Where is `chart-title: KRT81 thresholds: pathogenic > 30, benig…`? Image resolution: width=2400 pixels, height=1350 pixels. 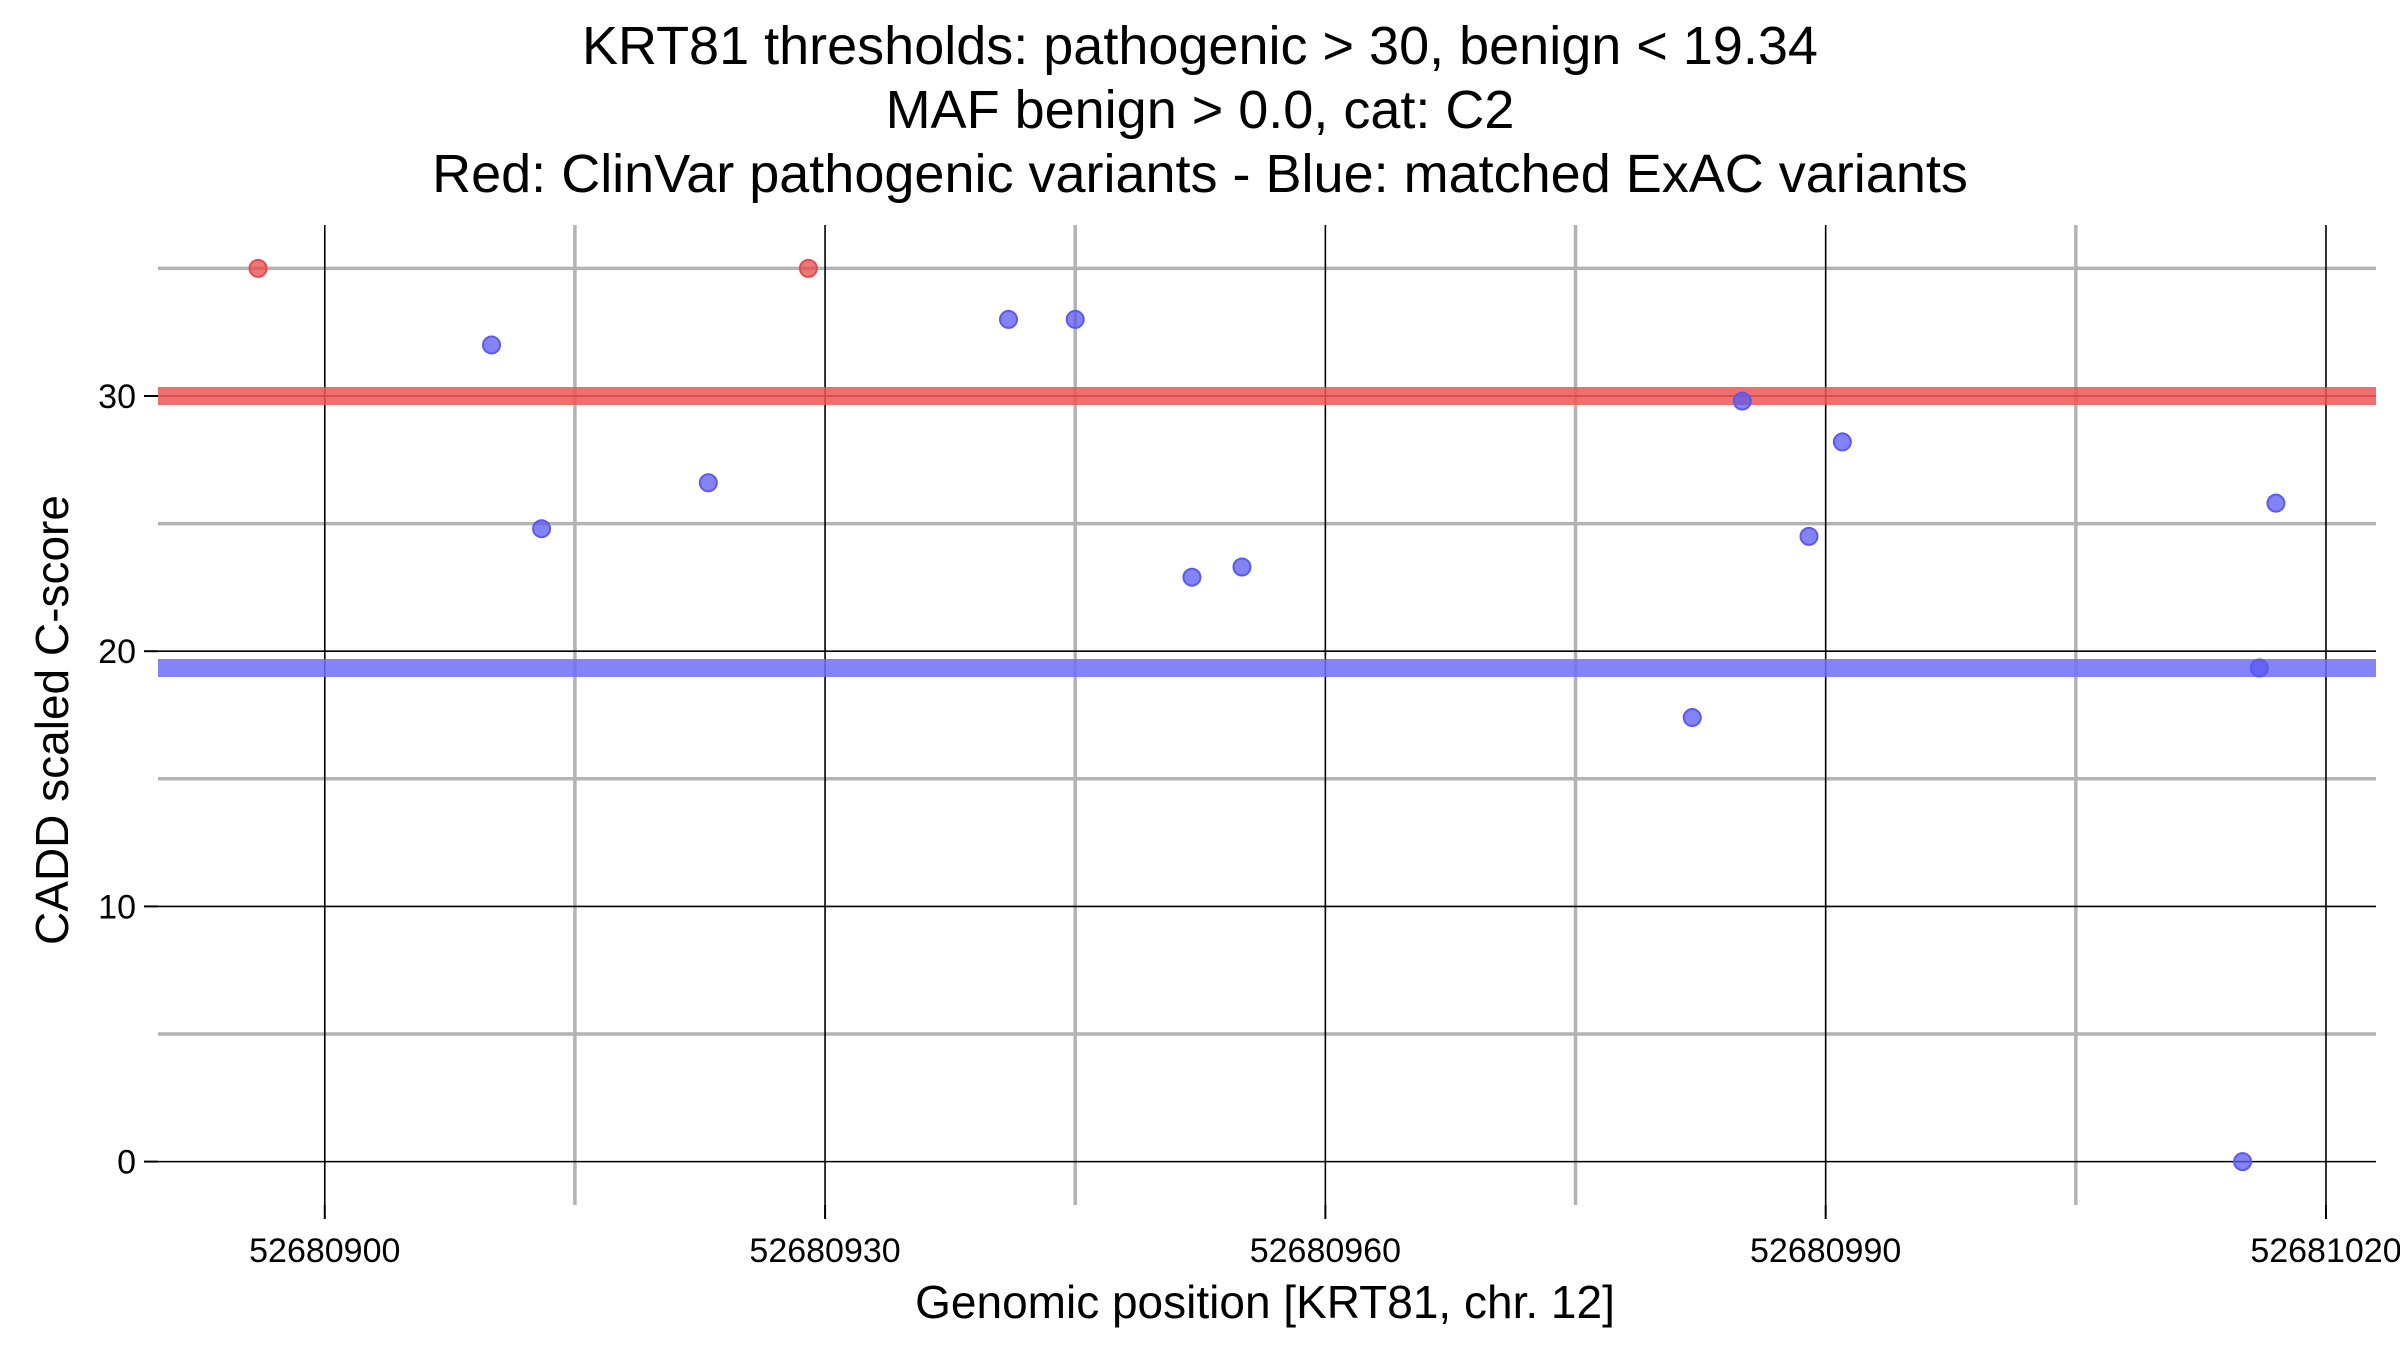 chart-title: KRT81 thresholds: pathogenic > 30, benig… is located at coordinates (1200, 110).